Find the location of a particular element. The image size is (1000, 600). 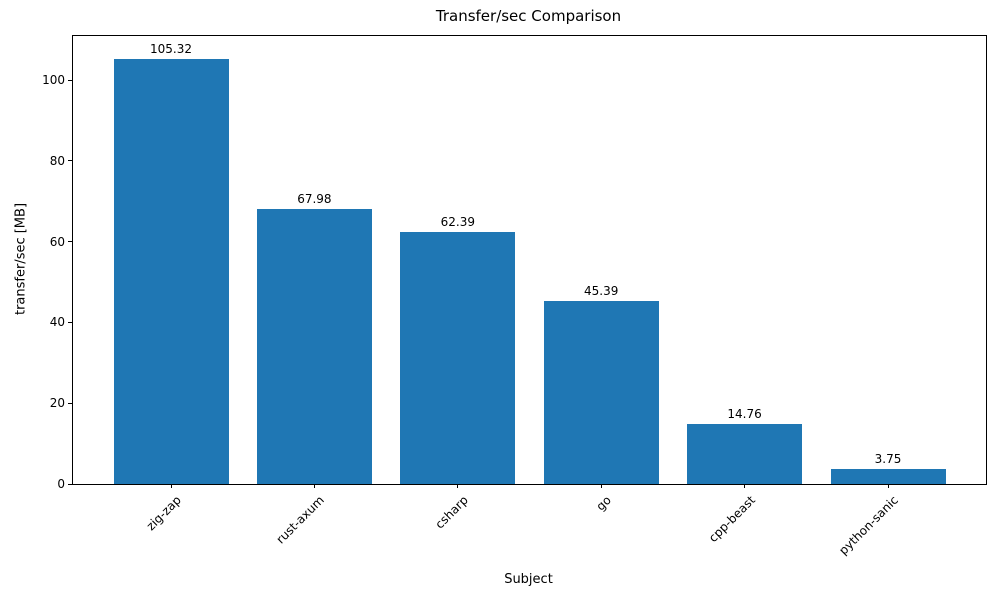

x-axis-label: Subject is located at coordinates (528, 579).